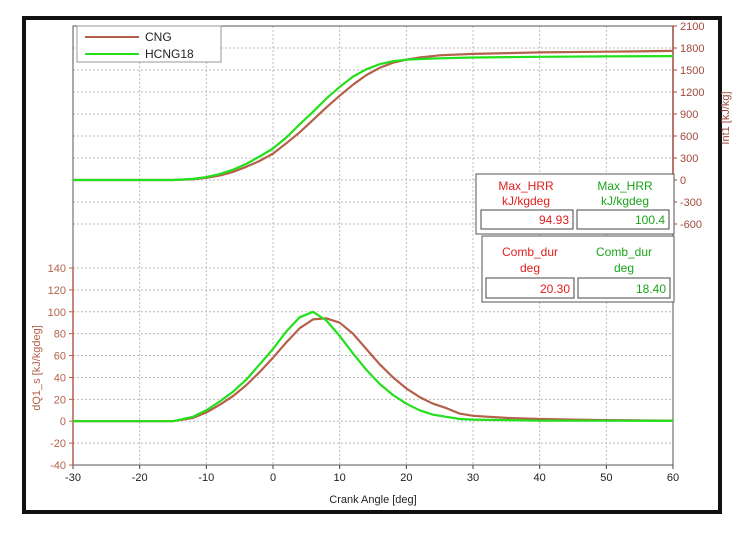  Describe the element at coordinates (625, 201) in the screenshot. I see `max-hrr-hcng-label-2: kJ/kgdeg` at that location.